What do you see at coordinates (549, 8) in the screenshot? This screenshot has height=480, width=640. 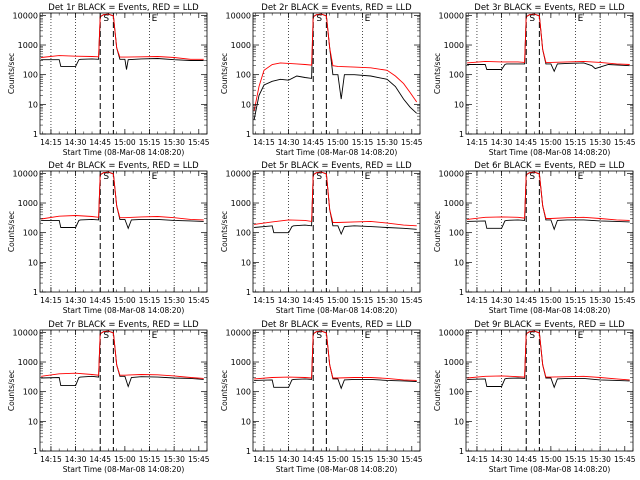 I see `panel-title: Det 3r BLACK = Events, RED = LLD` at bounding box center [549, 8].